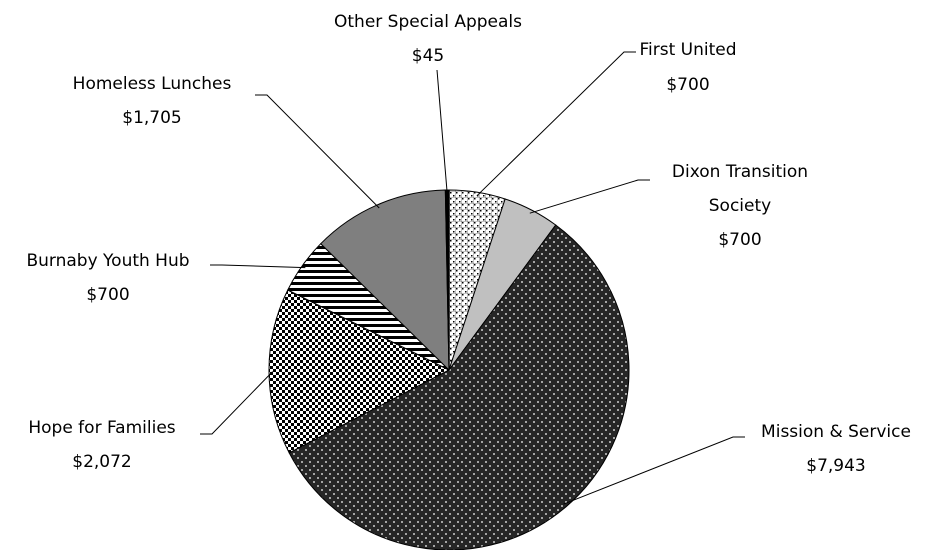 The height and width of the screenshot is (550, 930). I want to click on slice-label: First United, so click(688, 50).